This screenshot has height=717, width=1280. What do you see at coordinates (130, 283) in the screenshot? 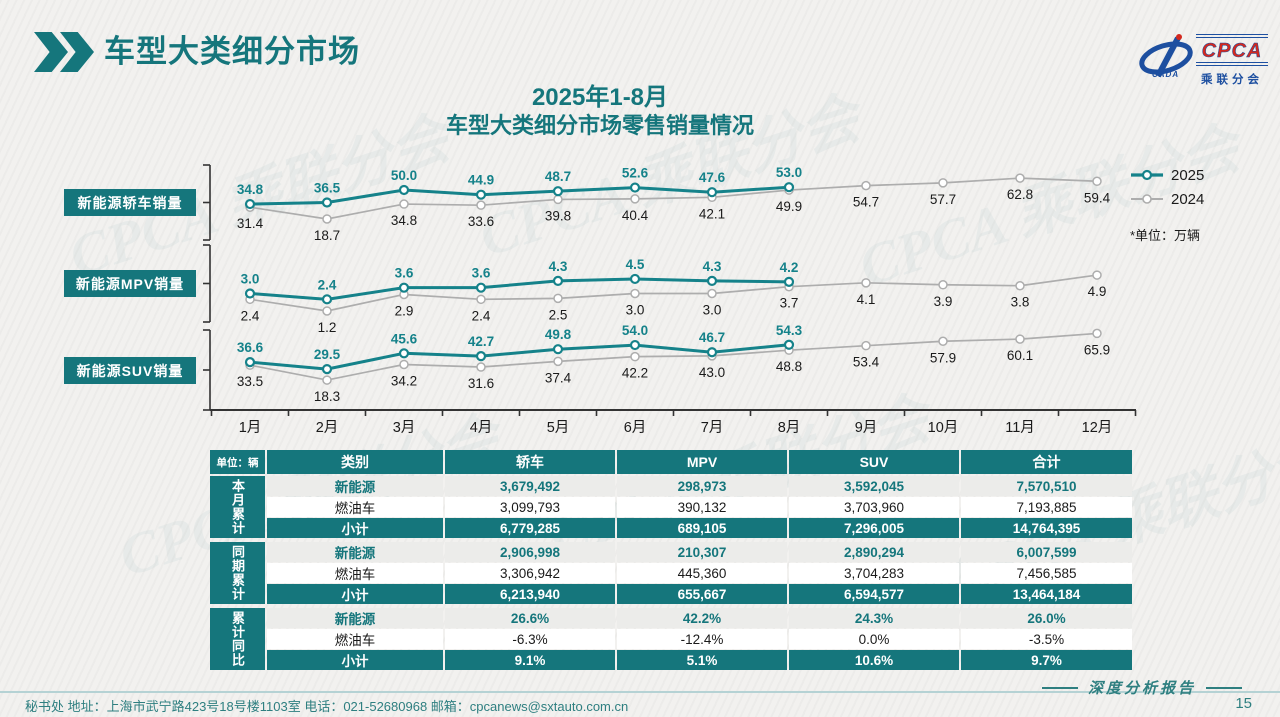
I see `chart-side-label: 新能源MPV销量` at bounding box center [130, 283].